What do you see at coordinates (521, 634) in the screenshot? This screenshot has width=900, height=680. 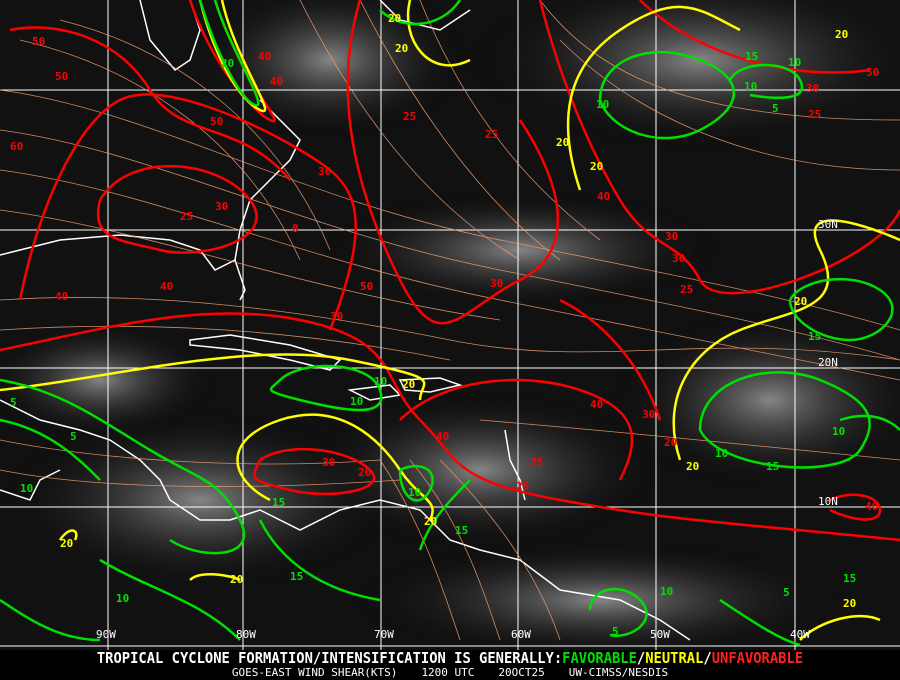 I see `lon-label: 60W` at bounding box center [521, 634].